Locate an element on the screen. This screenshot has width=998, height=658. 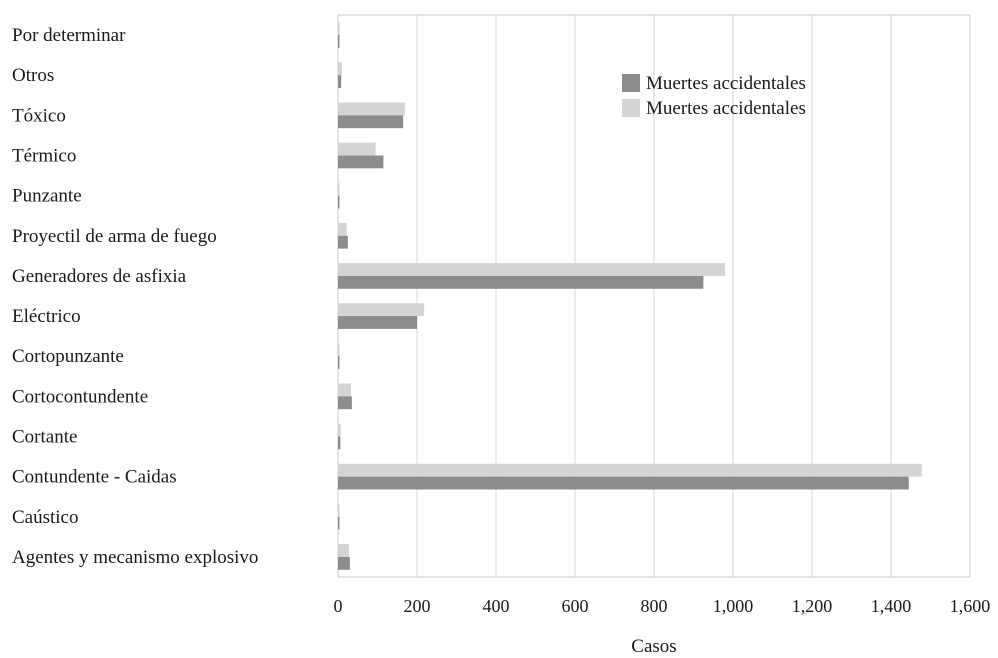
x-tick-label: 0 is located at coordinates (338, 606).